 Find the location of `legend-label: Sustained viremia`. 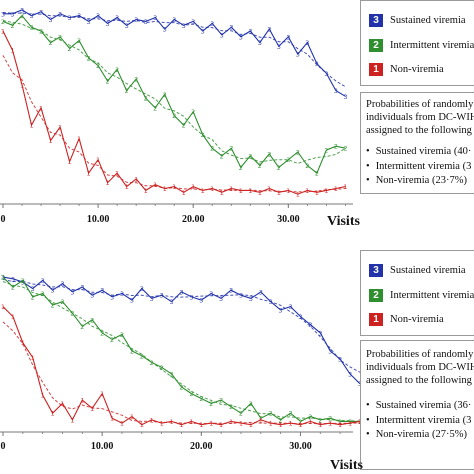

legend-label: Sustained viremia is located at coordinates (428, 270).